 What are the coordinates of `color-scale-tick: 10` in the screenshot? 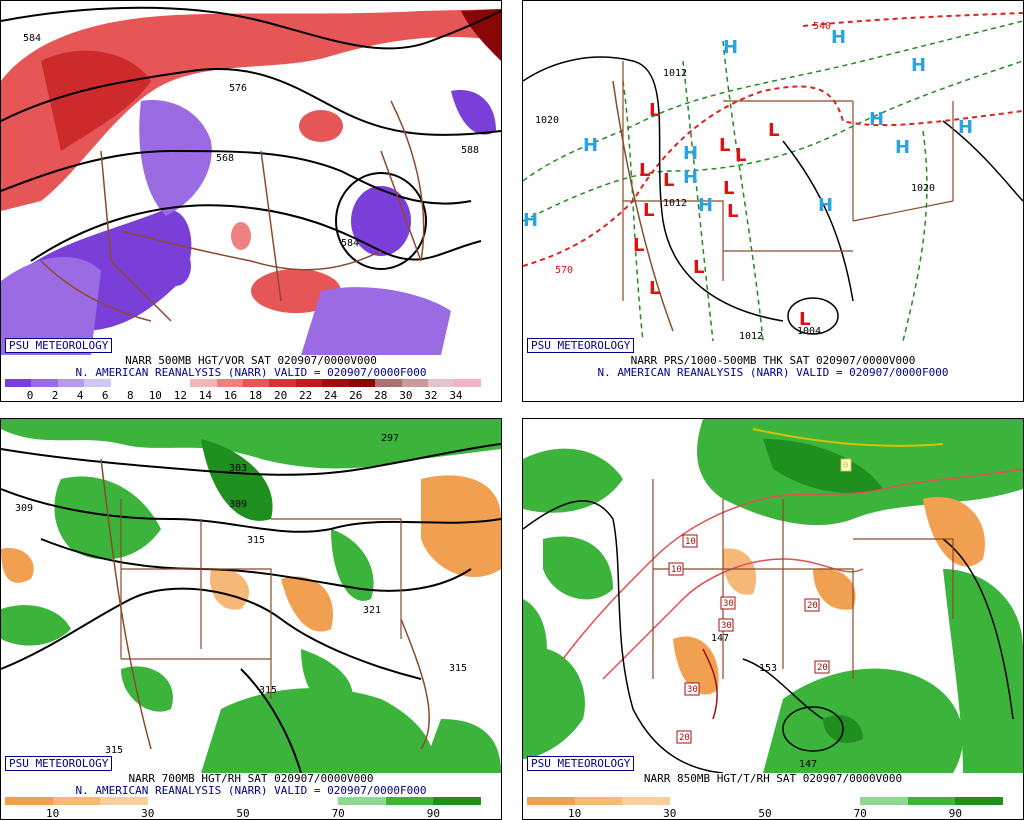 It's located at (52, 813).